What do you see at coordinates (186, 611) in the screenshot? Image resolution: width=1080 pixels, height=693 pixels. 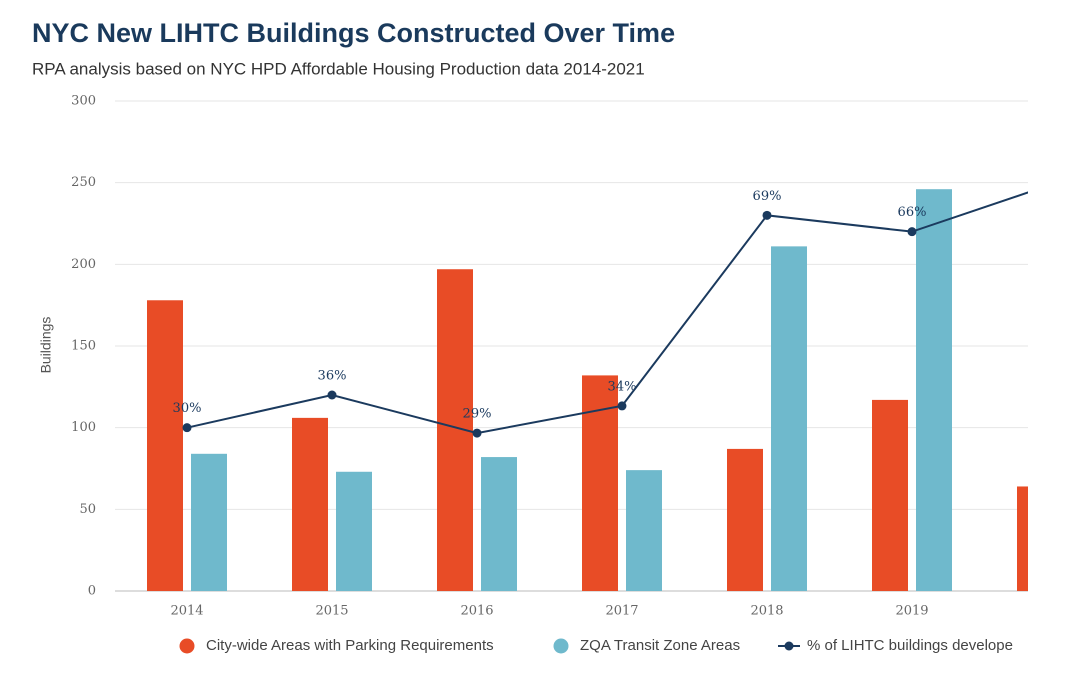 I see `x-tick-label: 2014` at bounding box center [186, 611].